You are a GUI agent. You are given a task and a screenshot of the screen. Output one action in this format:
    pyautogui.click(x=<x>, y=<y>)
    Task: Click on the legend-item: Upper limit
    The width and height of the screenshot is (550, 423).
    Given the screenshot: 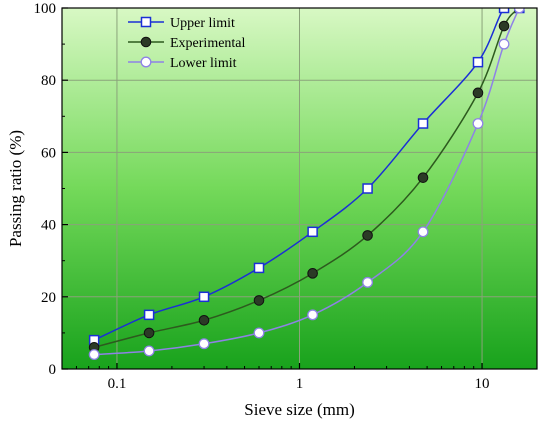 What is the action you would take?
    pyautogui.click(x=181, y=23)
    